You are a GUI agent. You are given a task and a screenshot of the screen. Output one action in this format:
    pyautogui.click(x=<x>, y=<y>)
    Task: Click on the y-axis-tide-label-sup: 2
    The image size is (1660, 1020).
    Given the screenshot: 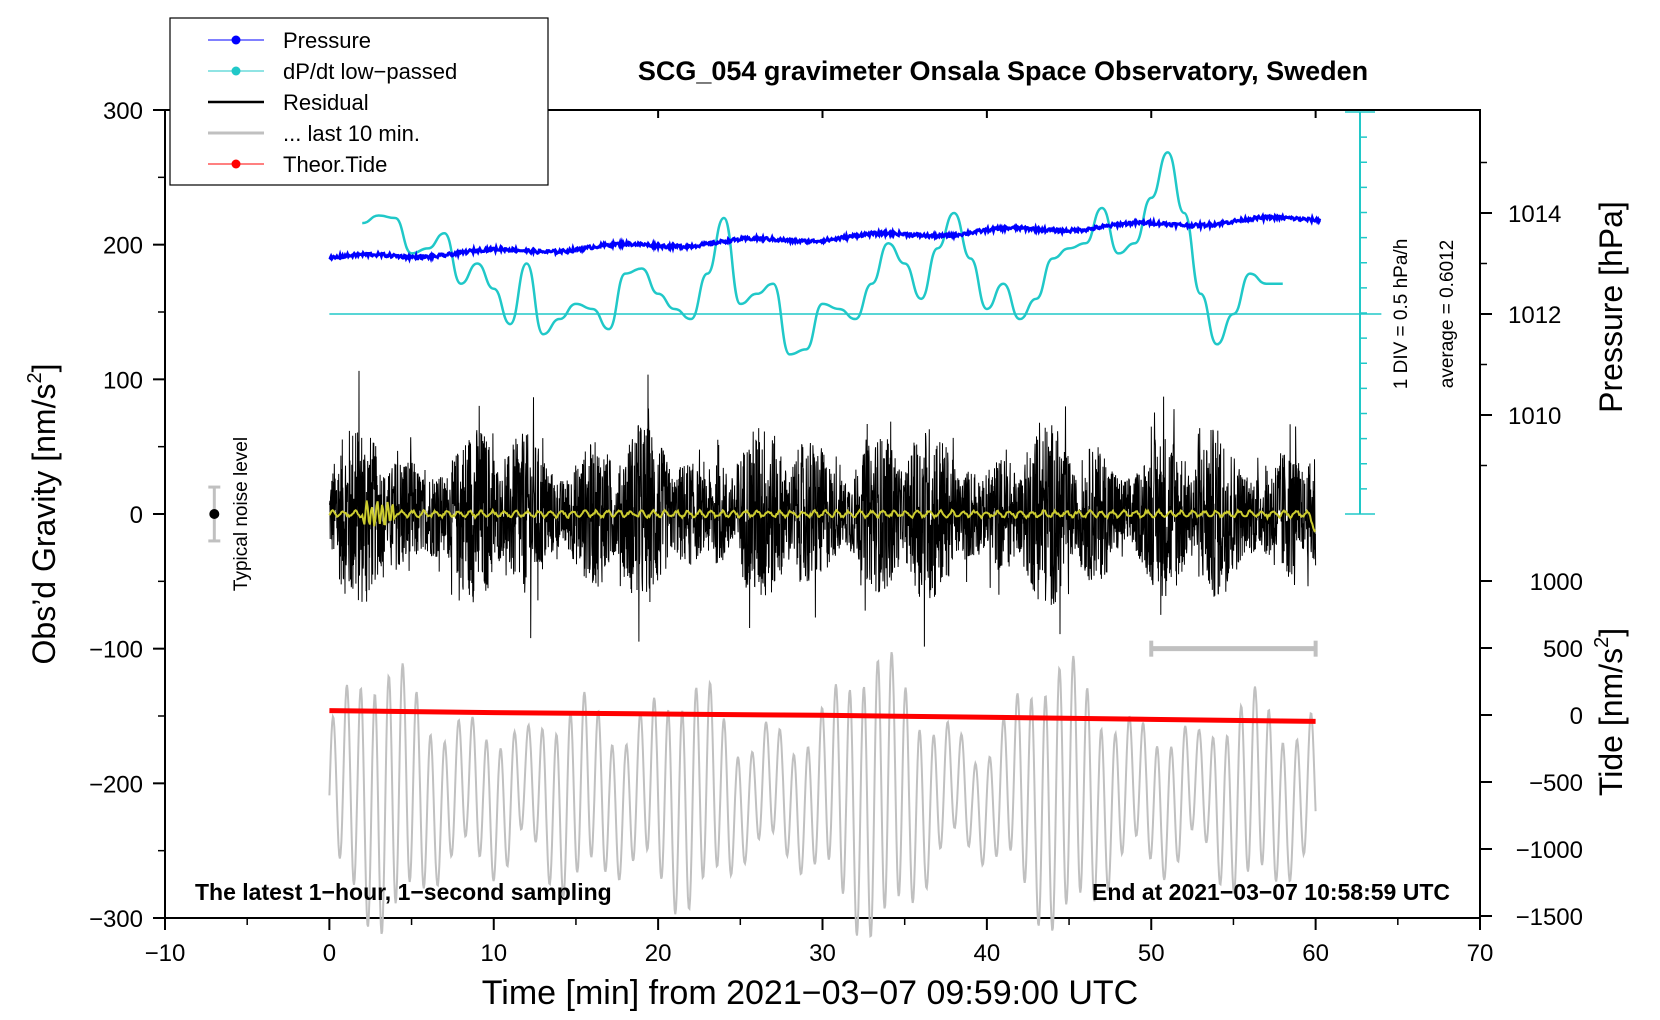 What is the action you would take?
    pyautogui.click(x=1602, y=642)
    